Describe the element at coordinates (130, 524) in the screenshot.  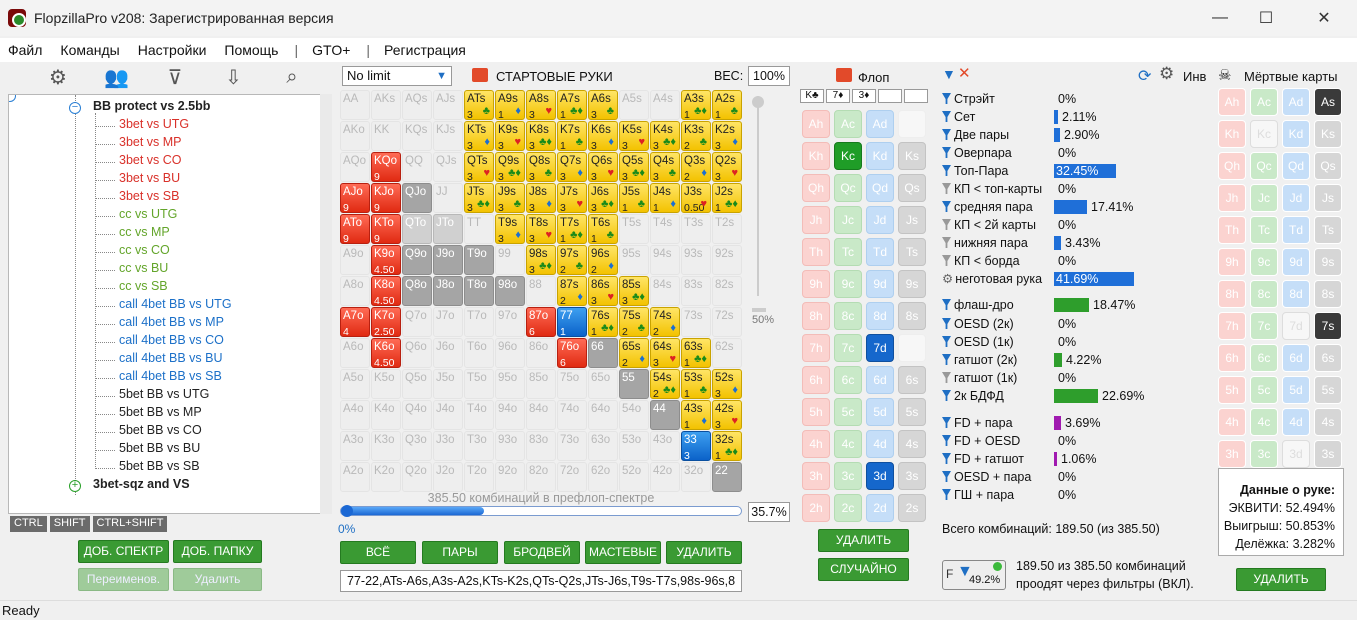
I see `tab-ctrl-shift: CTRL+SHIFT` at that location.